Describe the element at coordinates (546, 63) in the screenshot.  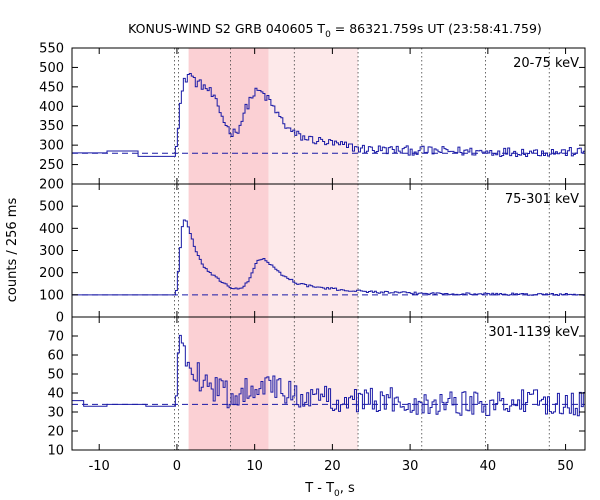
I see `energy-band-label: 20-75 keV` at that location.